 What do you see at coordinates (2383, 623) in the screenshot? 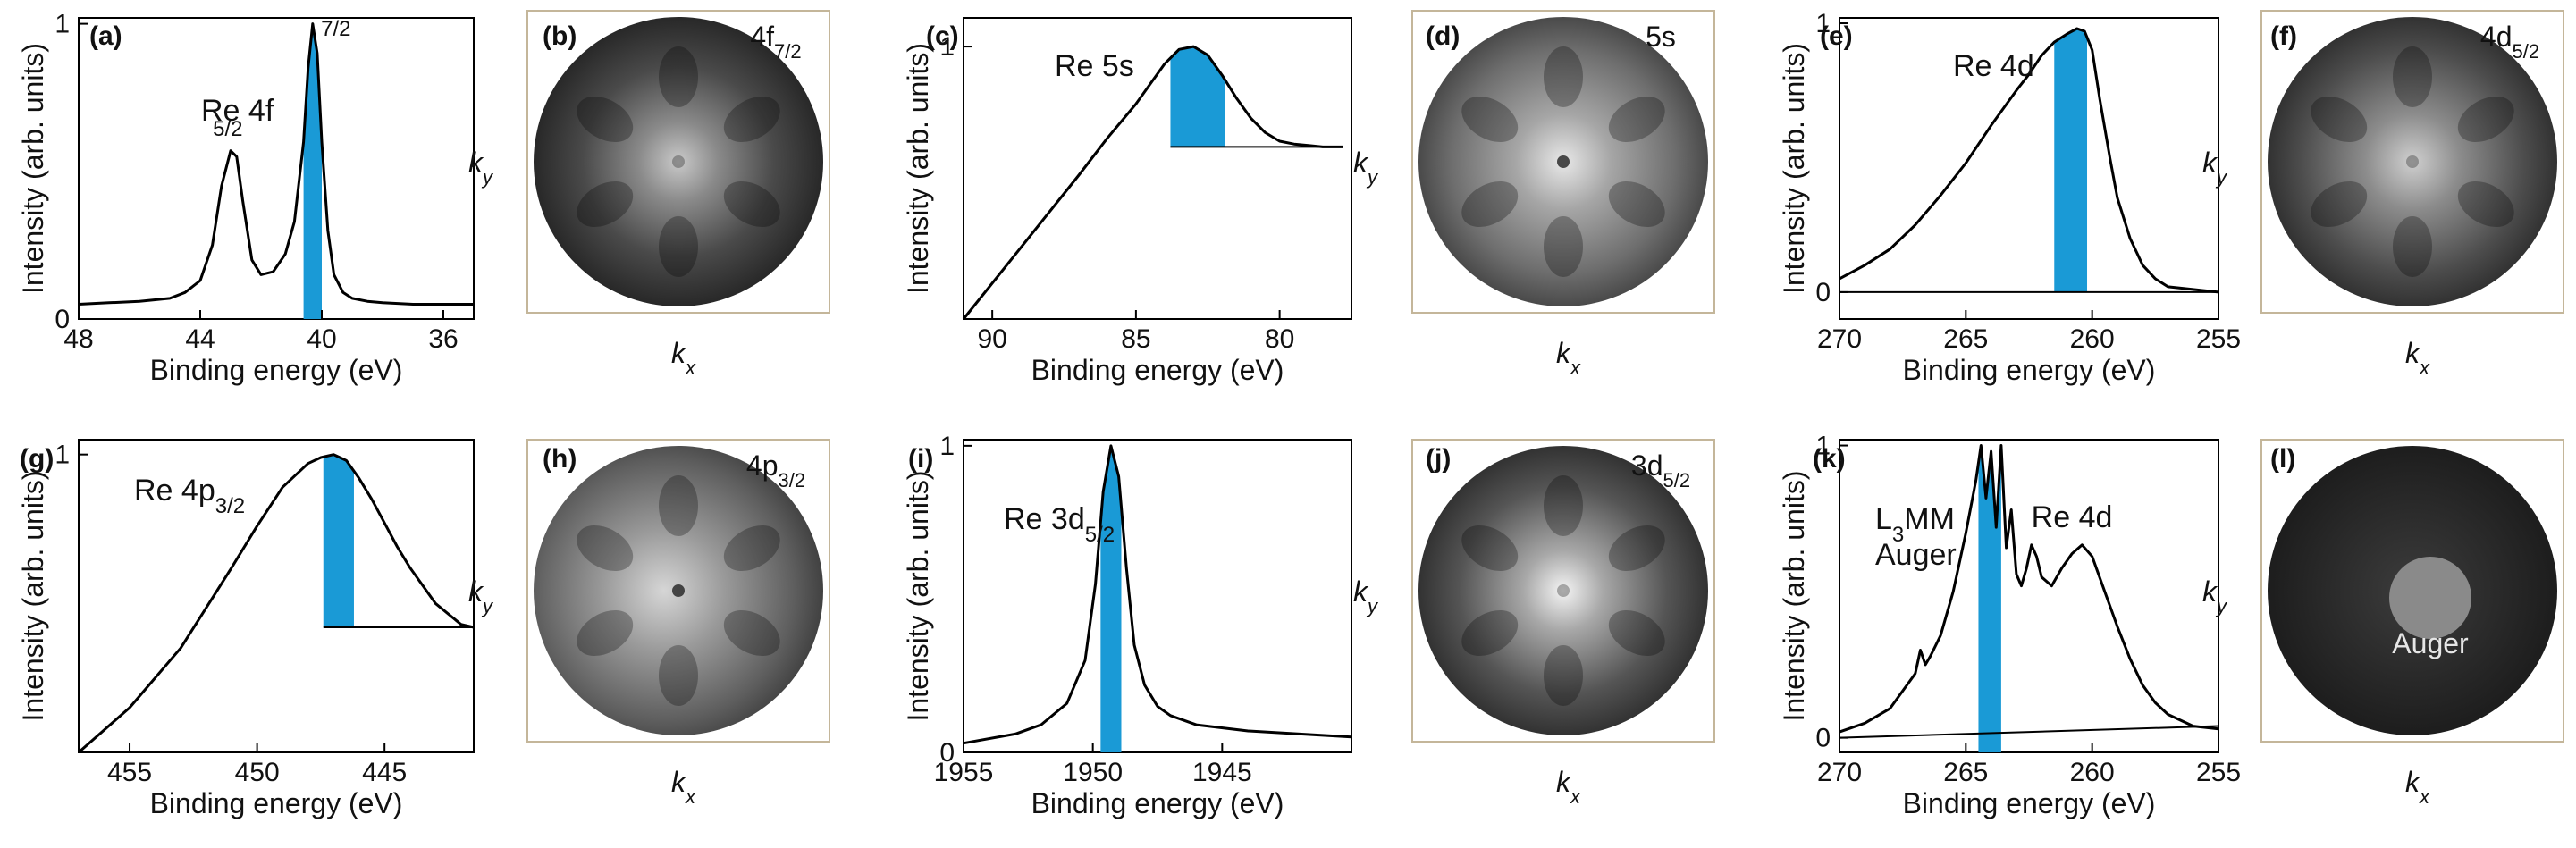
I see `momentum-map-panel: Auger (l) kx ky` at bounding box center [2383, 623].